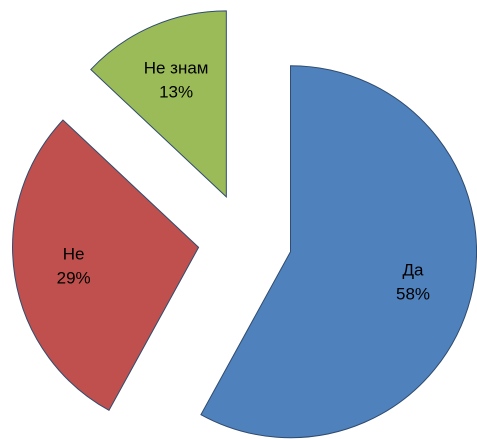 This screenshot has height=439, width=477. I want to click on slice-category: Да, so click(414, 270).